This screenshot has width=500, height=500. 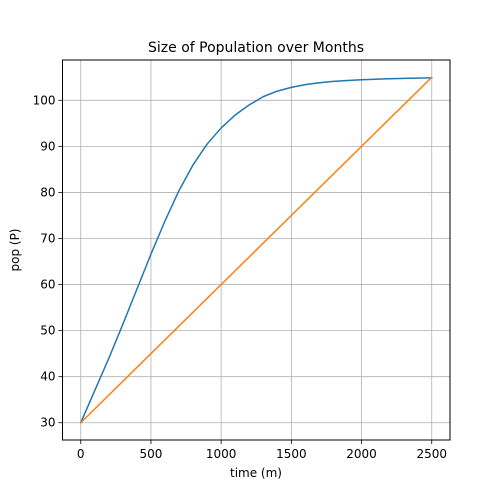 I want to click on x-tick-label: 1000, so click(x=221, y=454).